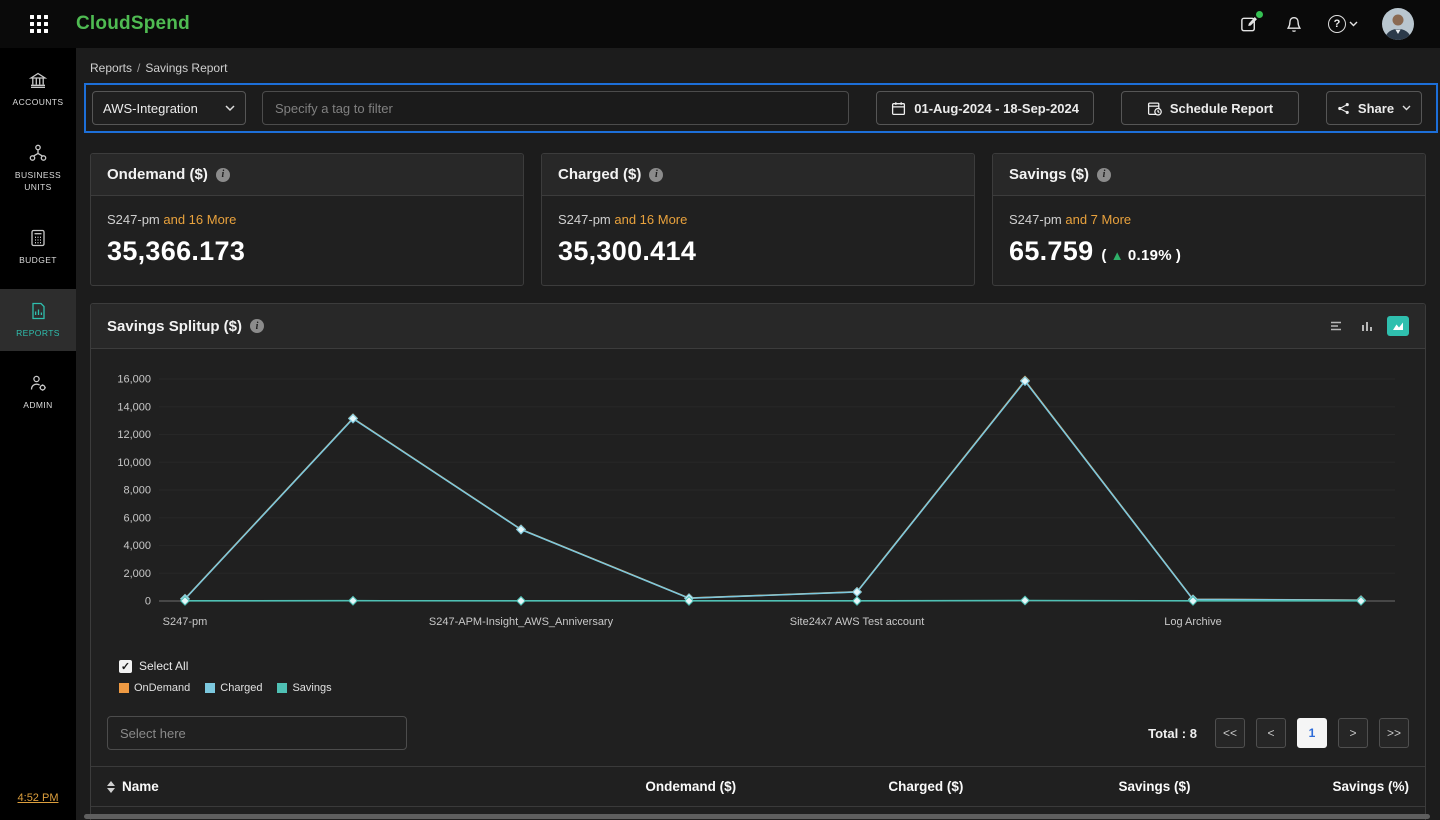 This screenshot has width=1440, height=820. I want to click on svg-text: 8,000, so click(137, 491).